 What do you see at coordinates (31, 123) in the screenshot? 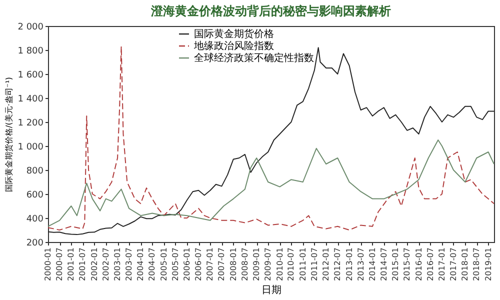
I see `y-tick-label: 1 200` at bounding box center [31, 123].